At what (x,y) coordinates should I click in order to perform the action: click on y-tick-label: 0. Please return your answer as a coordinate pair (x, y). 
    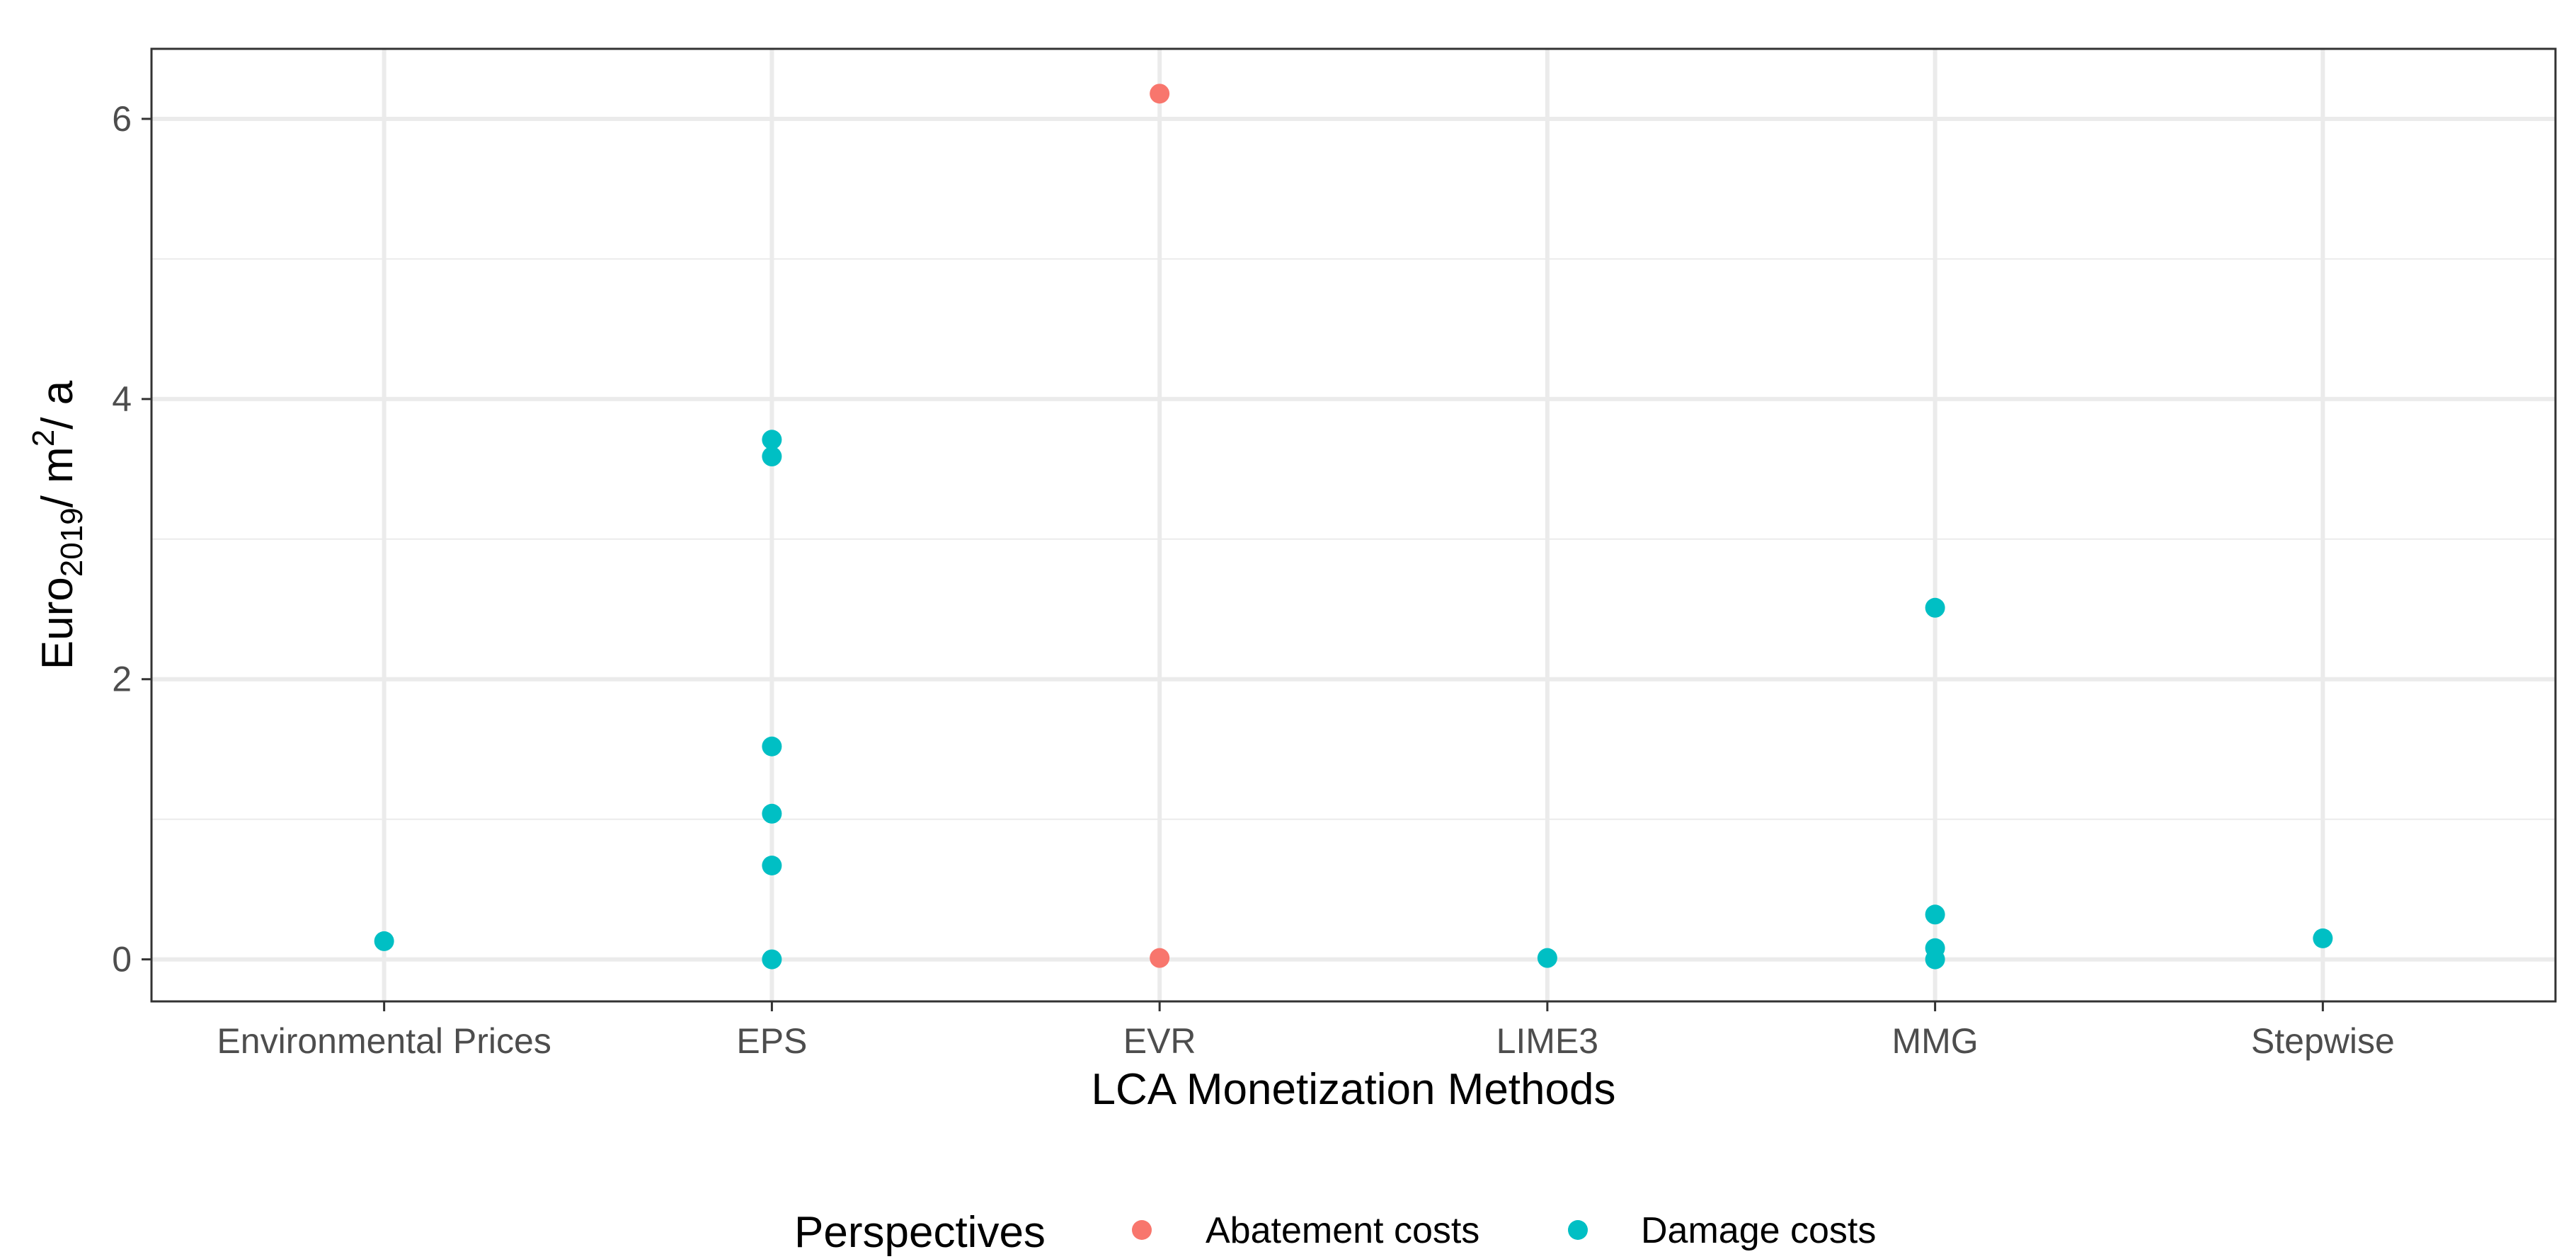
    Looking at the image, I should click on (122, 960).